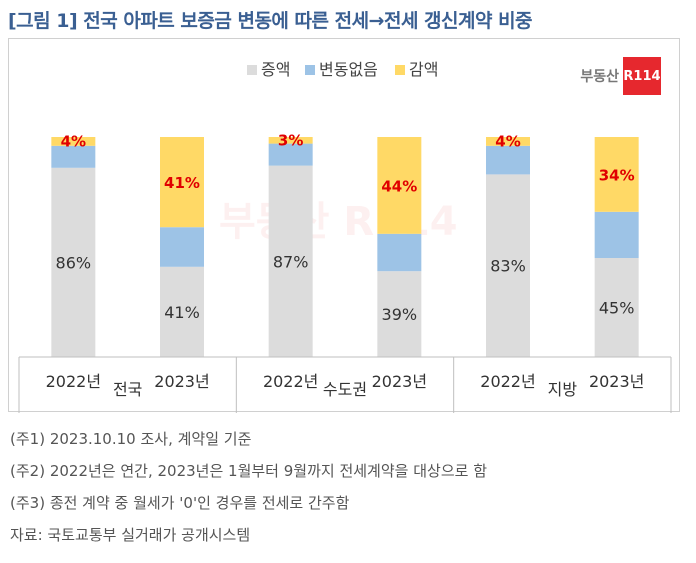 Image resolution: width=696 pixels, height=563 pixels. Describe the element at coordinates (345, 389) in the screenshot. I see `group-label-1: 수도권` at that location.